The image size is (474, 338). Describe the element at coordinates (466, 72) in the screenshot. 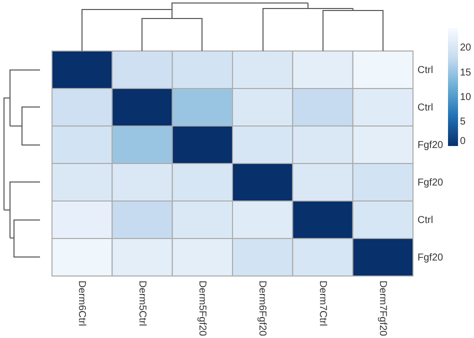

I see `color-bar-label: 15` at that location.